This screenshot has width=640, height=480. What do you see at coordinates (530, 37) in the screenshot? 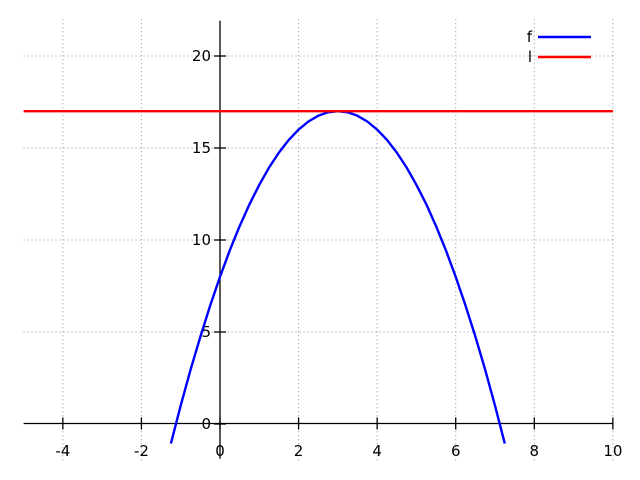
I see `legend-label-f: f` at bounding box center [530, 37].